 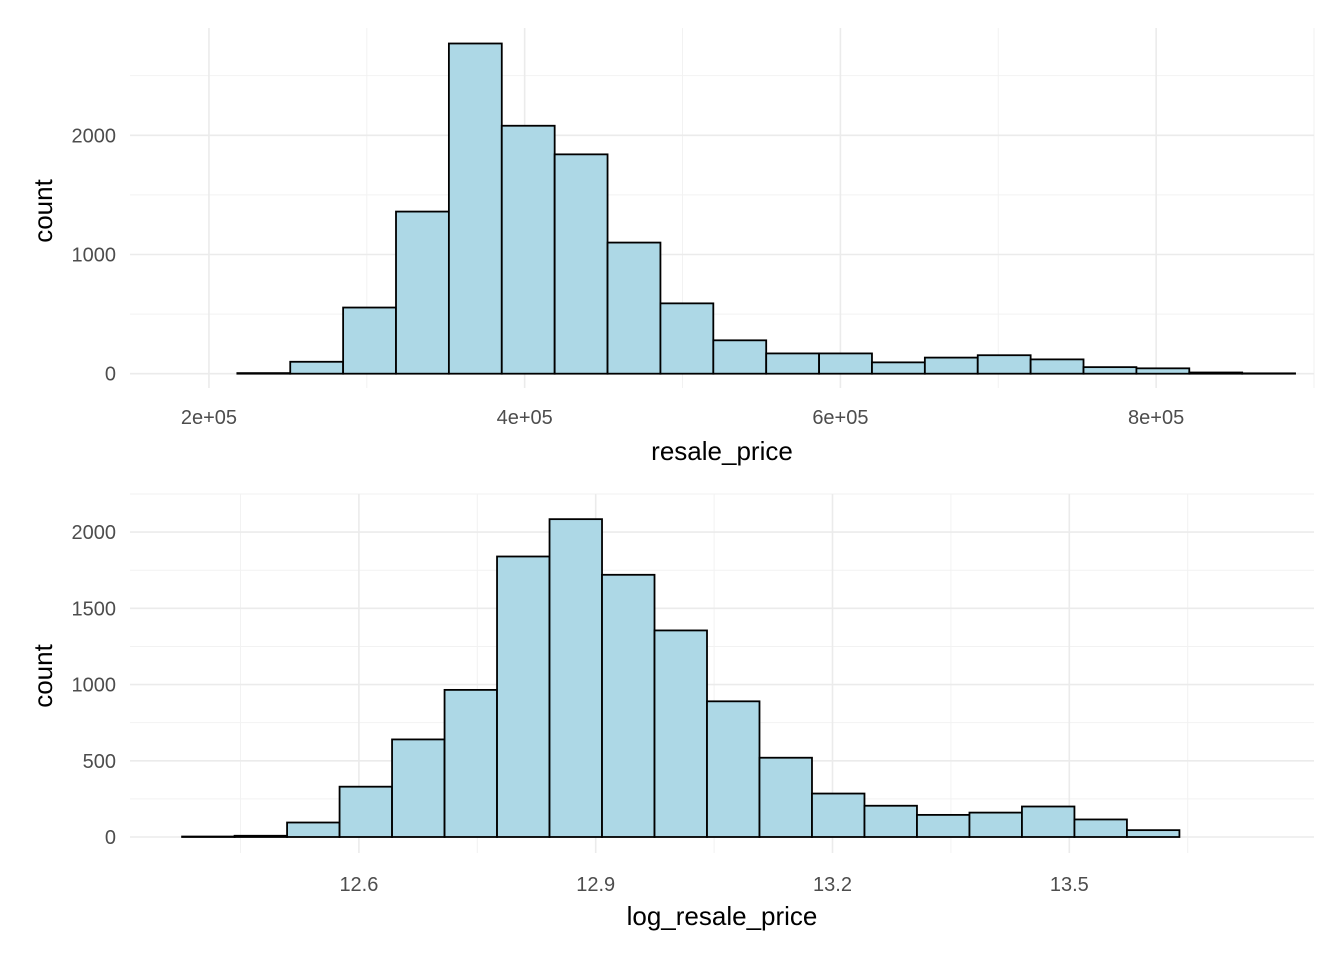 I want to click on y-tick-label: 1500, so click(x=94, y=609).